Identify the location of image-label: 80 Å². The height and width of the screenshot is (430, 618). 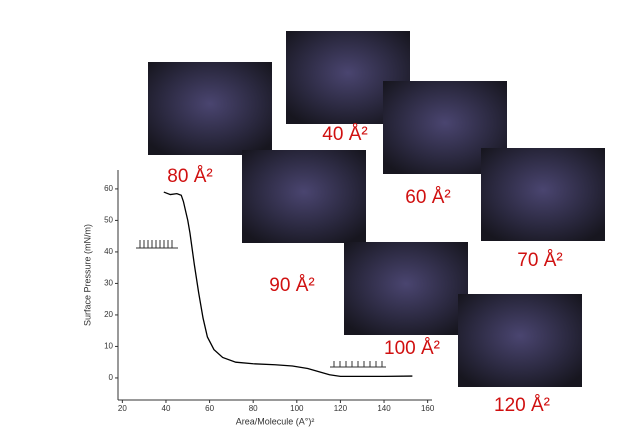
(189, 176).